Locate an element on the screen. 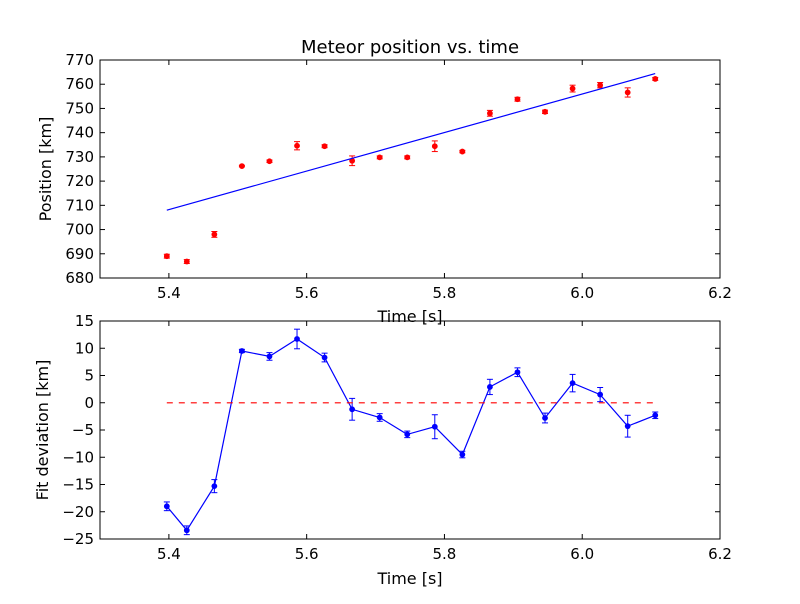 Image resolution: width=800 pixels, height=604 pixels. deviation-x-axis-label: Time [s] is located at coordinates (409, 578).